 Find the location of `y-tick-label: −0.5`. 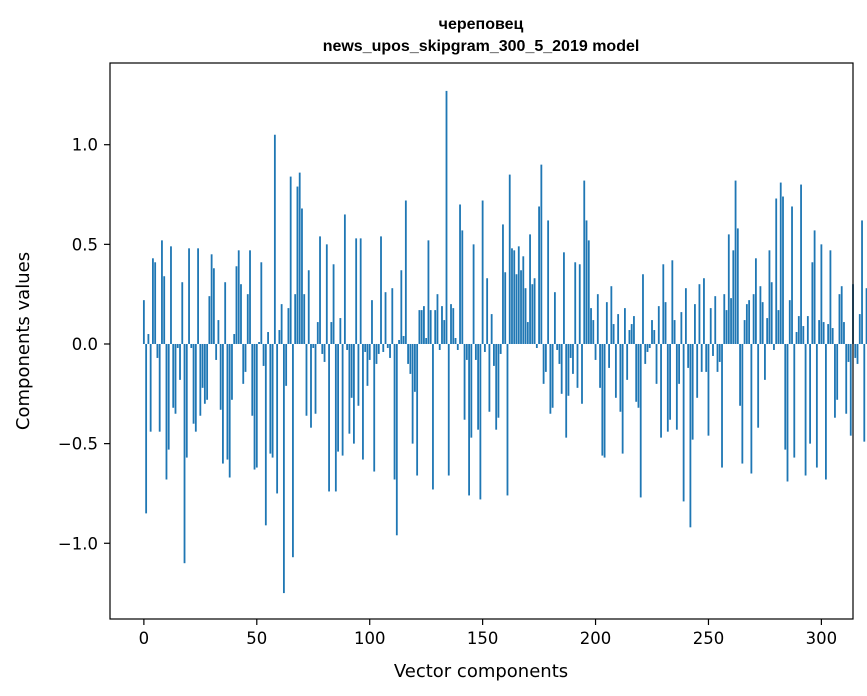

y-tick-label: −0.5 is located at coordinates (78, 444).